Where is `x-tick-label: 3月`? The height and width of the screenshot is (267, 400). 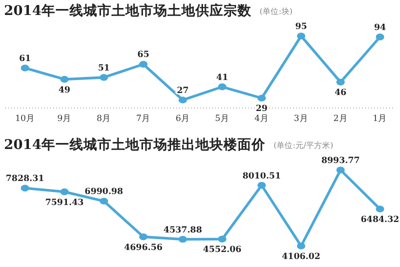
x-tick-label: 3月 is located at coordinates (301, 119).